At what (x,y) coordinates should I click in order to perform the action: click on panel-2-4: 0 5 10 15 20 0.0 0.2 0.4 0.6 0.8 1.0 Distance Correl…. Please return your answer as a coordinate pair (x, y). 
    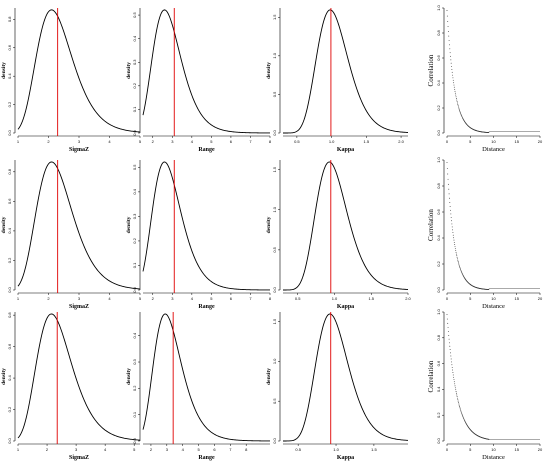
    Looking at the image, I should click on (485, 233).